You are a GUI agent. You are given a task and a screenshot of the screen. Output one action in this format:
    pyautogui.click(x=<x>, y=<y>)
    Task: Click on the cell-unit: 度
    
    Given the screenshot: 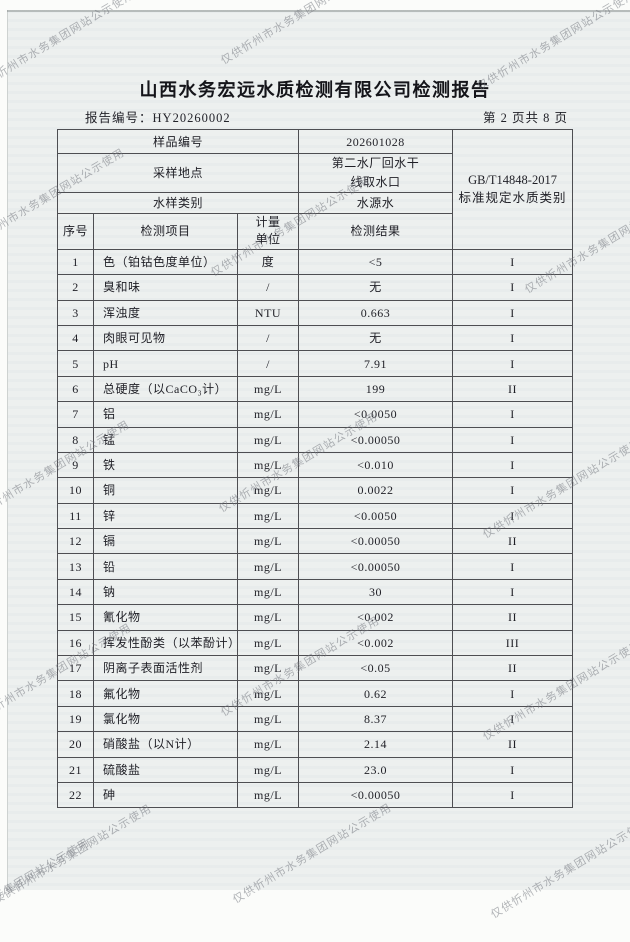 What is the action you would take?
    pyautogui.click(x=268, y=262)
    